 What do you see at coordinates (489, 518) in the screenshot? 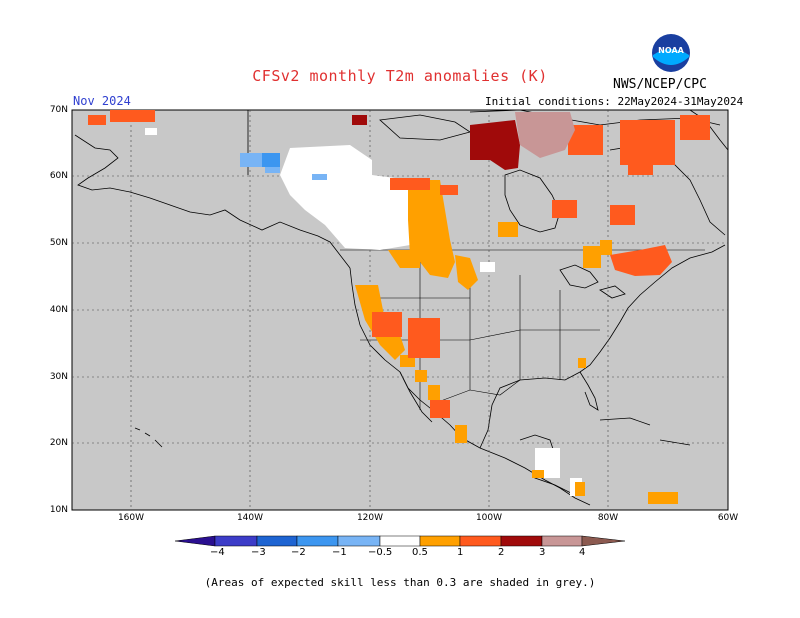
I see `lon-label: 100W` at bounding box center [489, 518].